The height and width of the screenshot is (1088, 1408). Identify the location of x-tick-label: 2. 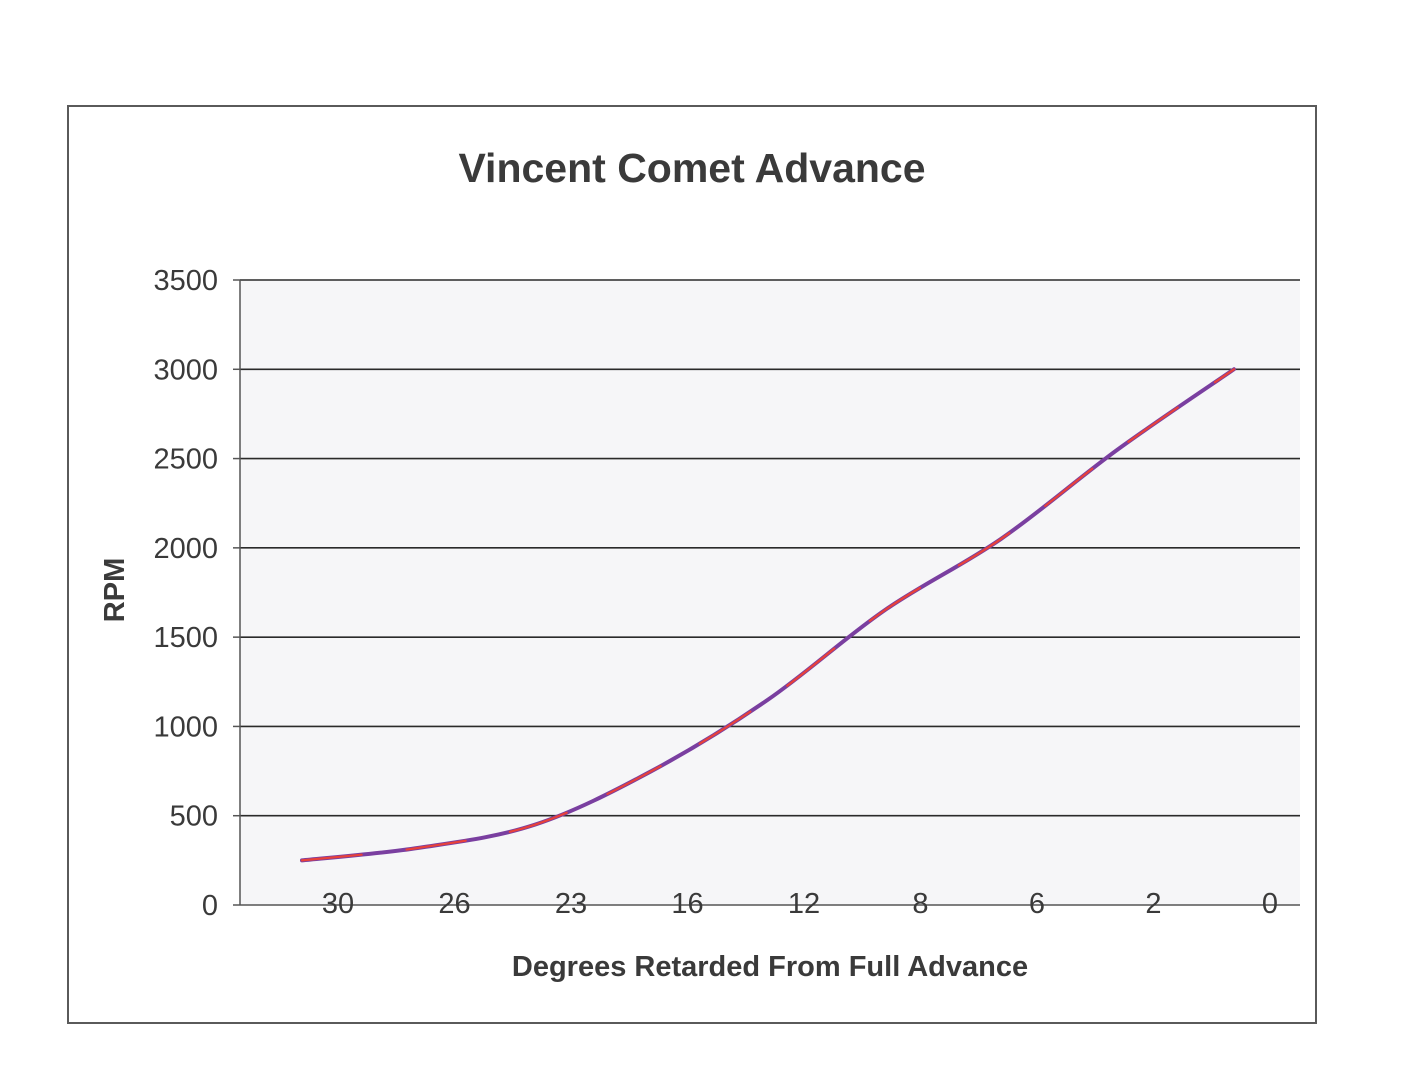
(1153, 904).